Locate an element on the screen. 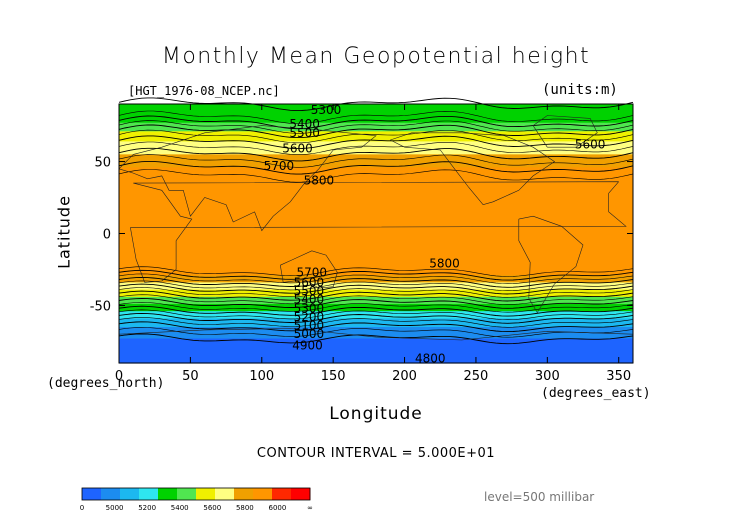  contour-label: 5600 is located at coordinates (297, 149).